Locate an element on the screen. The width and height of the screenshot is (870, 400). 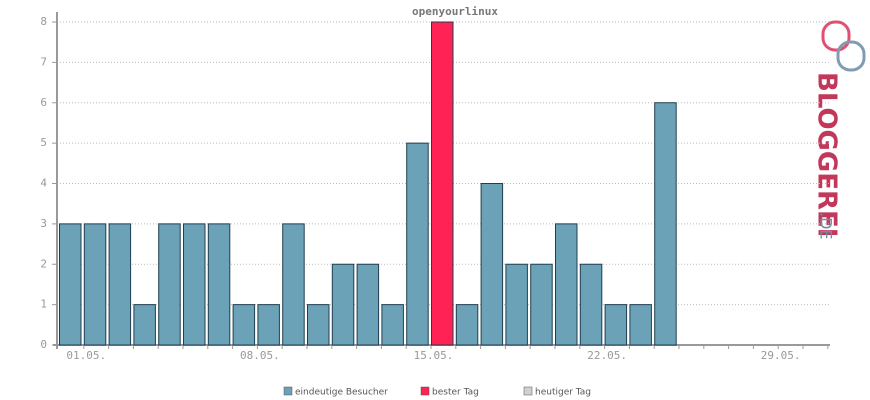
y-tick-label: 2 is located at coordinates (43, 263).